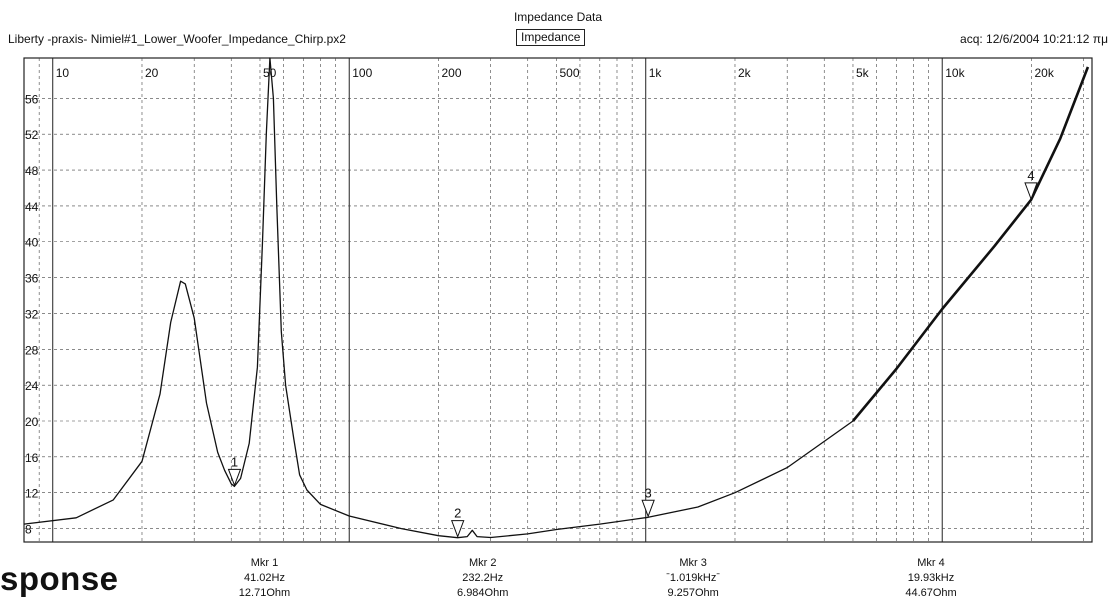 This screenshot has width=1116, height=610. What do you see at coordinates (693, 563) in the screenshot?
I see `marker-readout-label: Mkr 3` at bounding box center [693, 563].